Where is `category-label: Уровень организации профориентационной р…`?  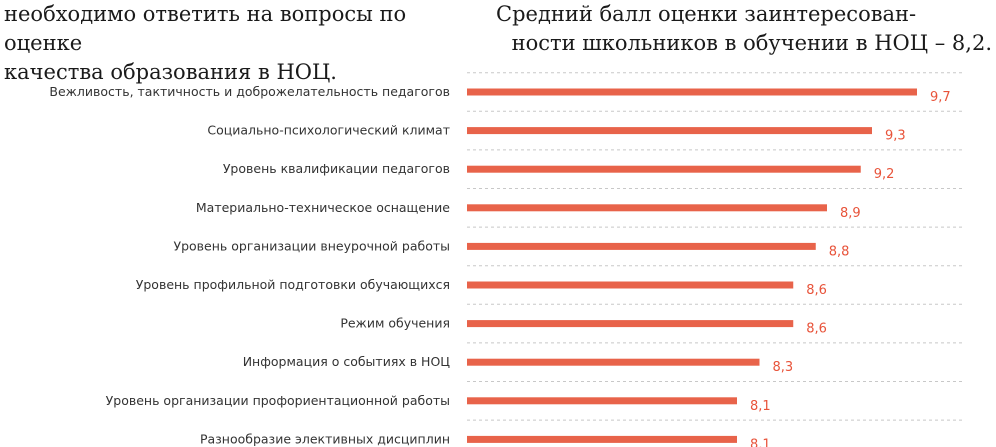
category-label: Уровень организации профориентационной р… is located at coordinates (278, 400).